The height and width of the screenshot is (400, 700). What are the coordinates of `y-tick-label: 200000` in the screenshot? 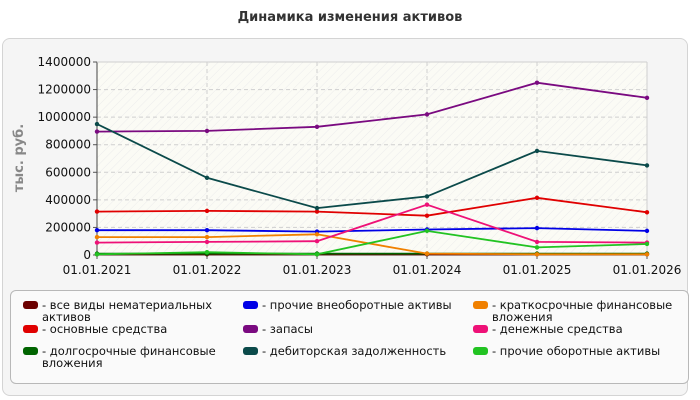 It's located at (68, 227).